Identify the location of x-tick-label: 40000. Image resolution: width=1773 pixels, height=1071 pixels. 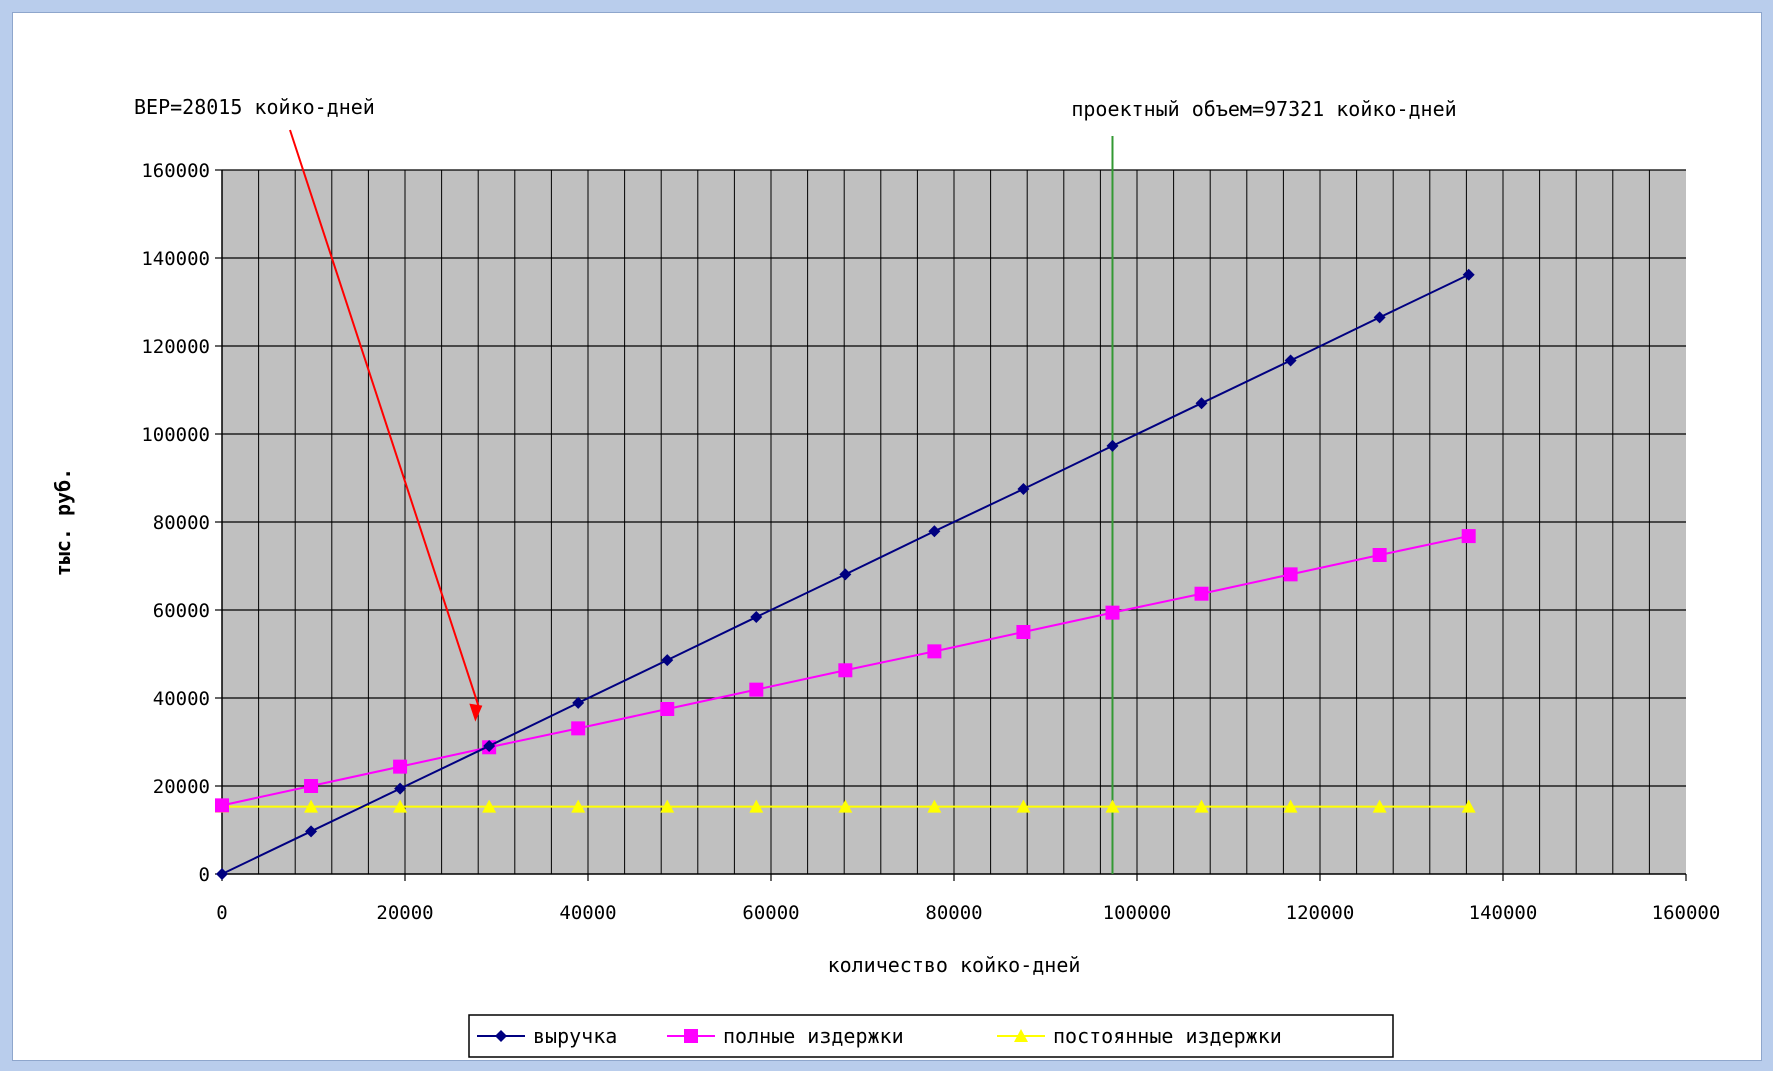
(587, 913).